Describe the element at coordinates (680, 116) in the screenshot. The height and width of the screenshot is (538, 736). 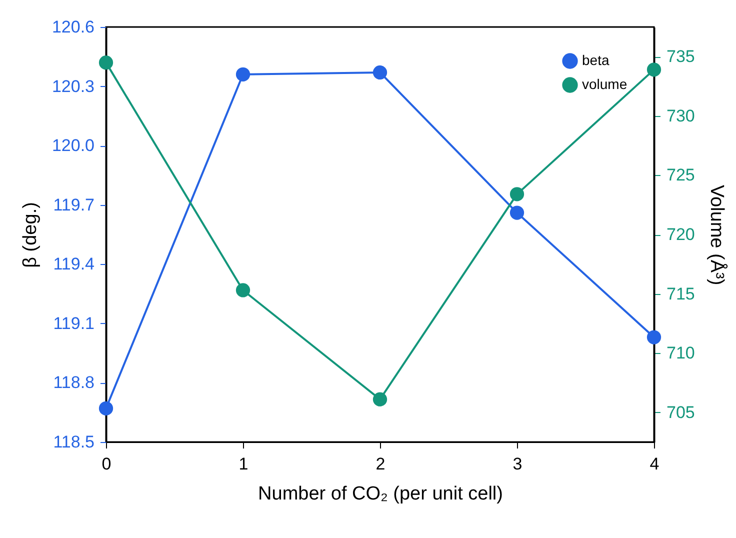
I see `y2-tick-label: 730` at that location.